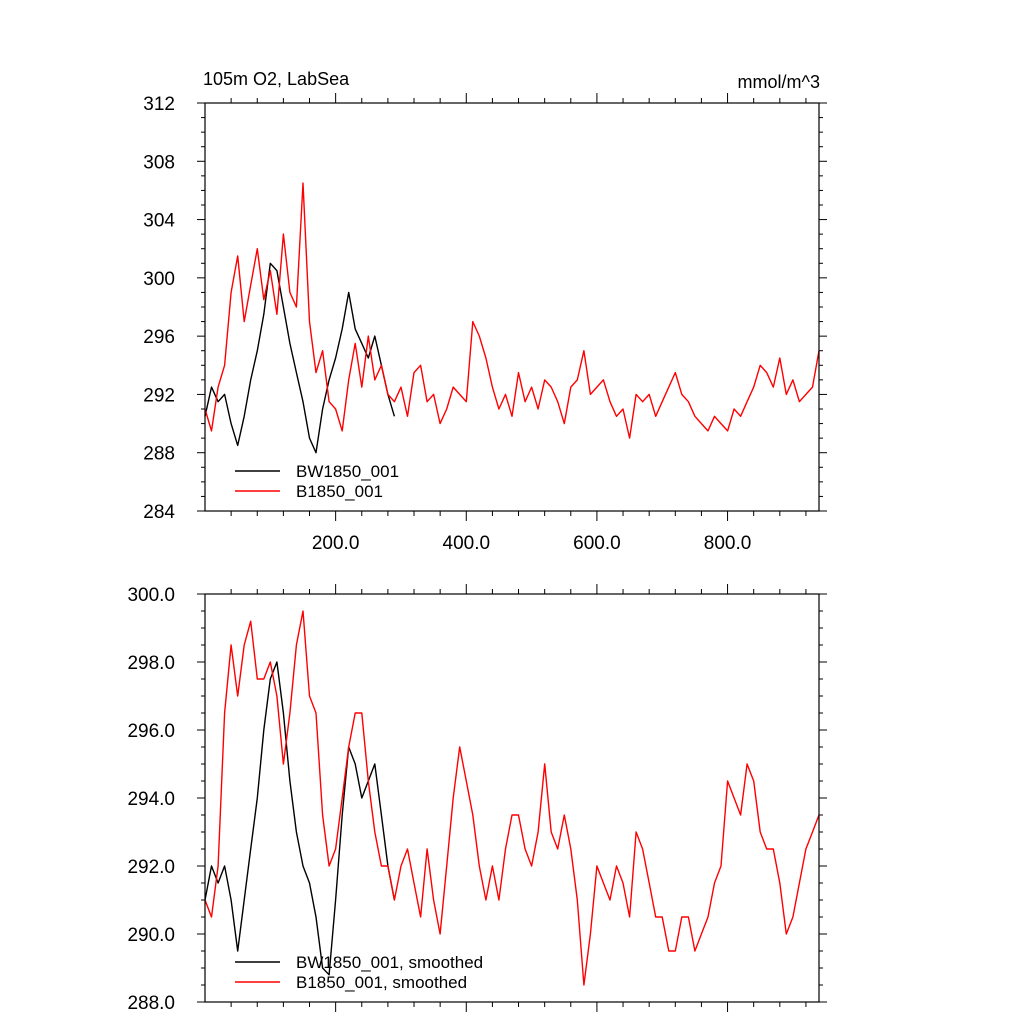 Image resolution: width=1024 pixels, height=1024 pixels. I want to click on legend-label-bw1850: BW1850_001, so click(347, 471).